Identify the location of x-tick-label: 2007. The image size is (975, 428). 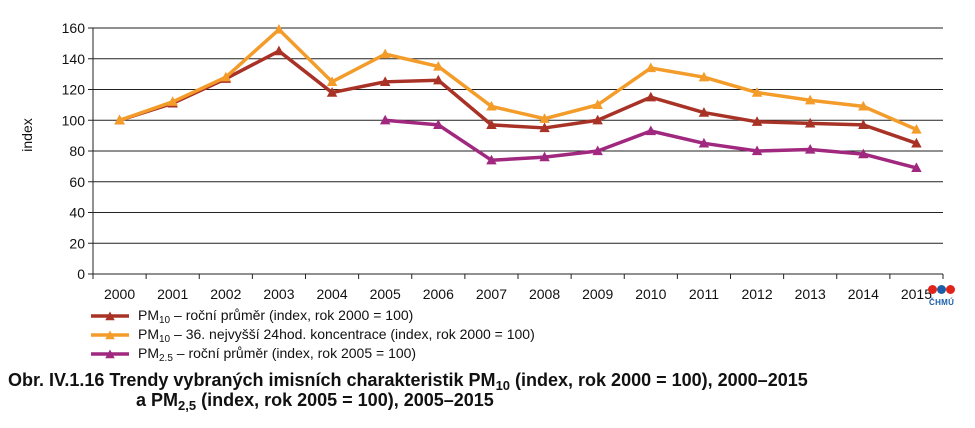
(491, 294).